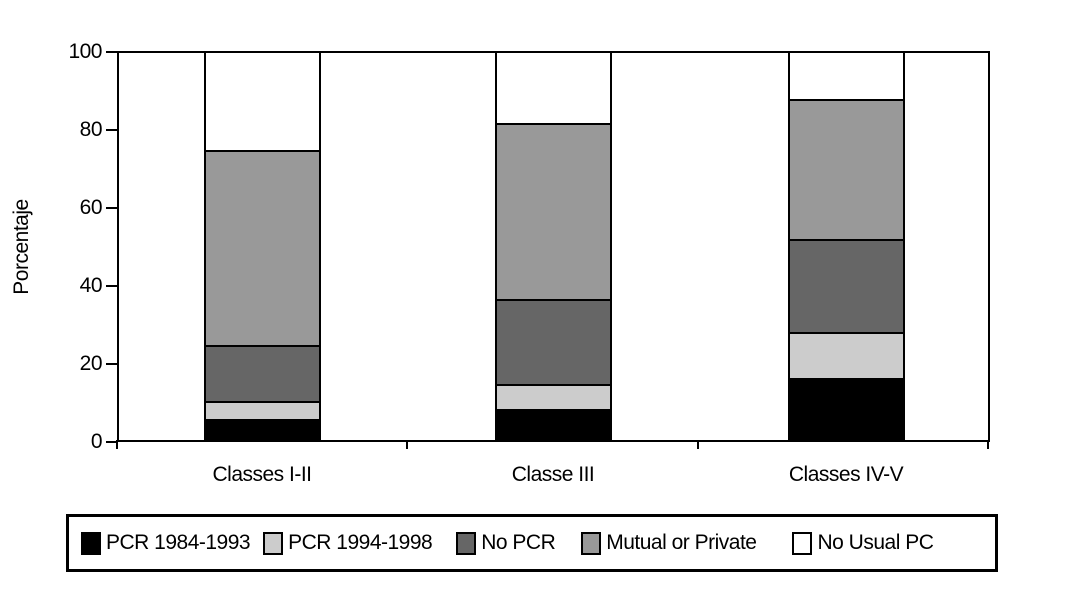  I want to click on category-label-classe-iii: Classe III, so click(553, 474).